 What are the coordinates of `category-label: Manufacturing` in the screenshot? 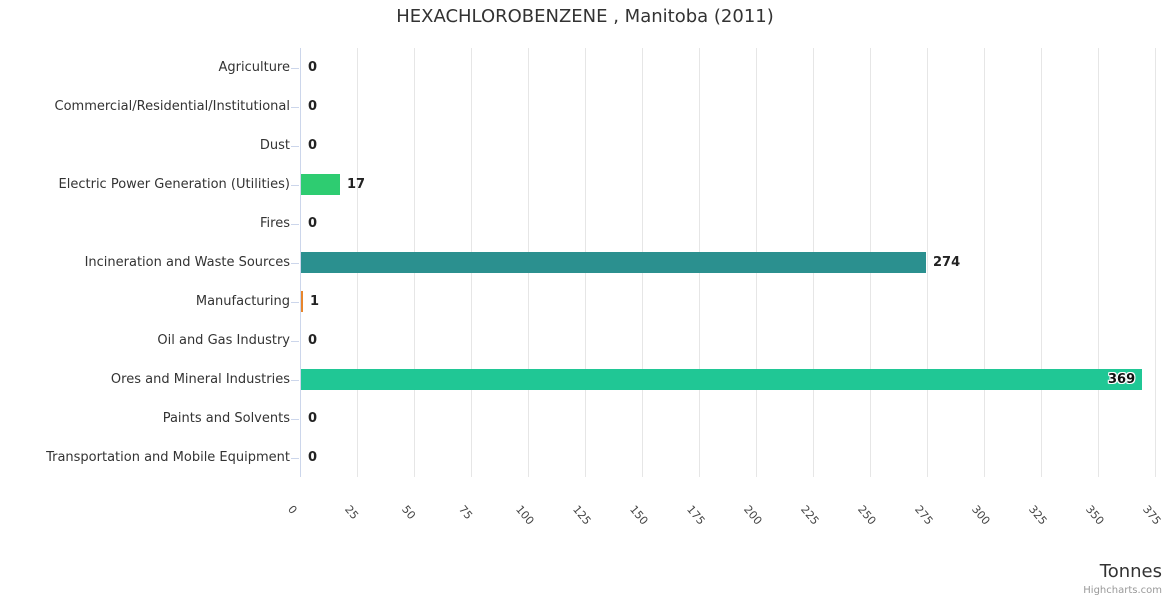 It's located at (242, 301).